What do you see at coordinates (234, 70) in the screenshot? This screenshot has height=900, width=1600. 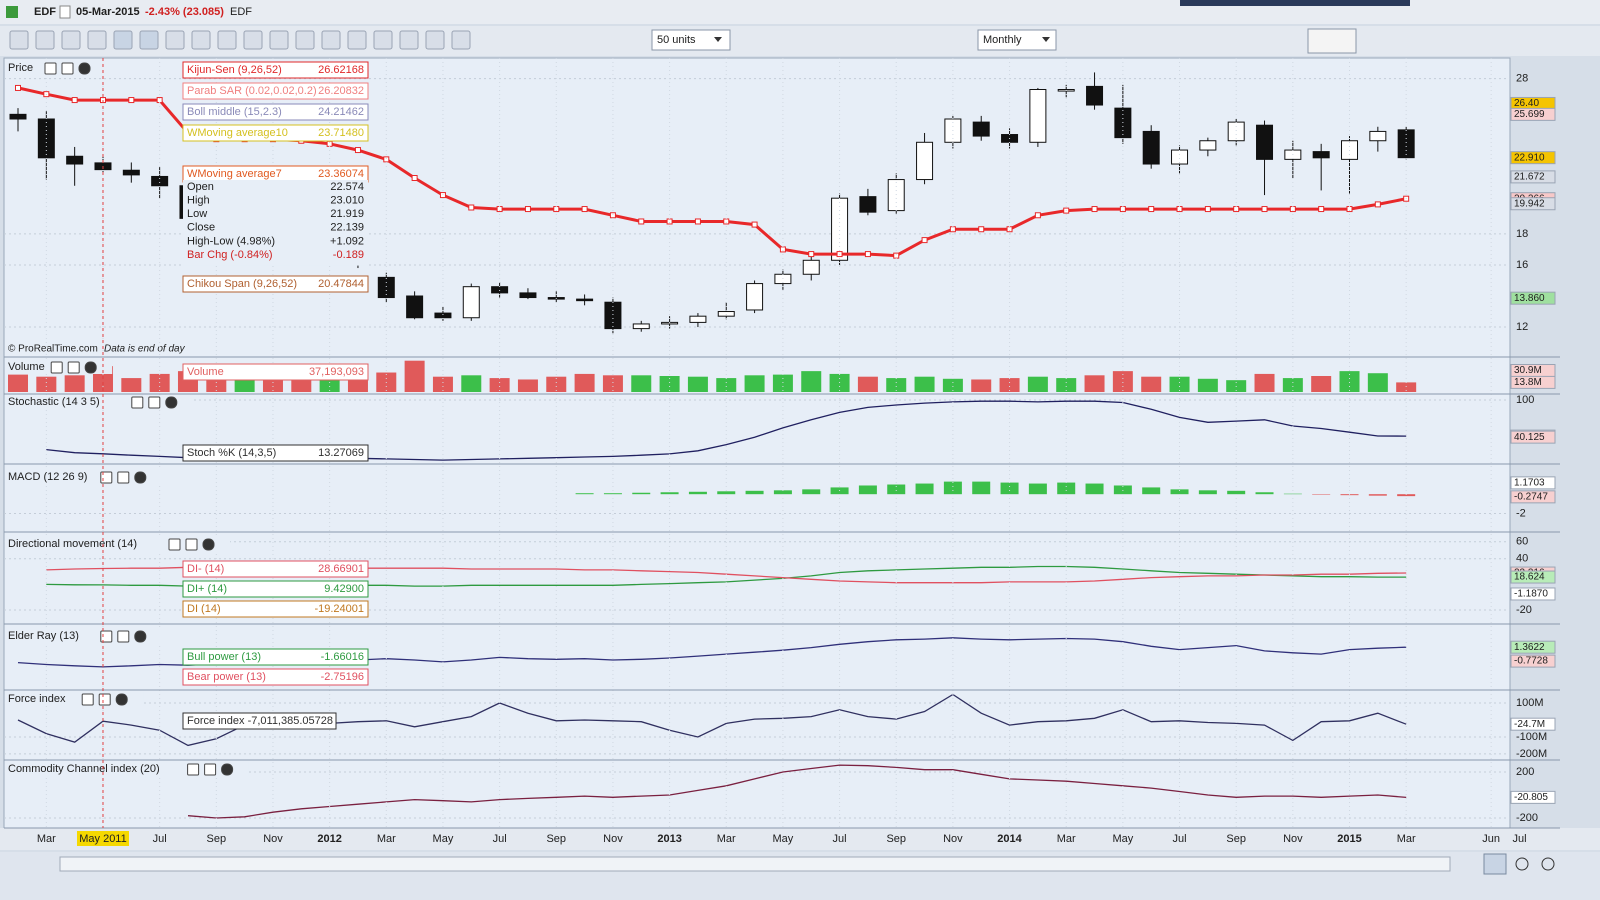 I see `legend-name: Kijun-Sen (9,26,52)` at bounding box center [234, 70].